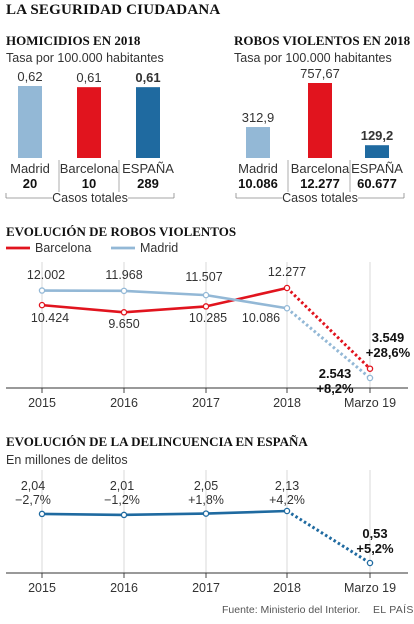 This screenshot has width=414, height=624. What do you see at coordinates (46, 275) in the screenshot?
I see `madrid-value-label: 12.002` at bounding box center [46, 275].